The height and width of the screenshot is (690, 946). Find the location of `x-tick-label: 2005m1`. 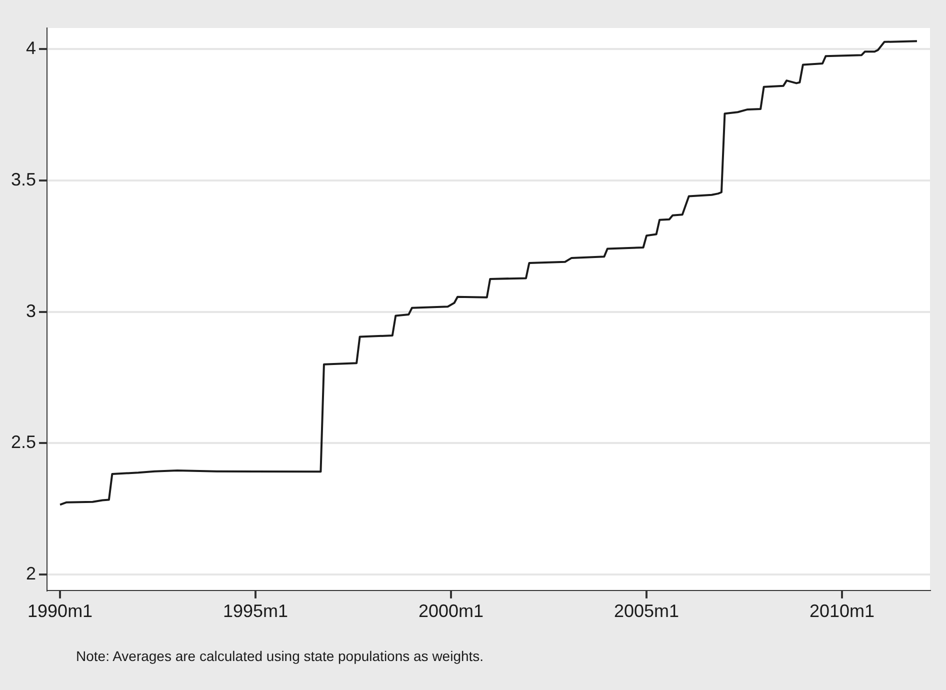

x-tick-label: 2005m1 is located at coordinates (647, 611).